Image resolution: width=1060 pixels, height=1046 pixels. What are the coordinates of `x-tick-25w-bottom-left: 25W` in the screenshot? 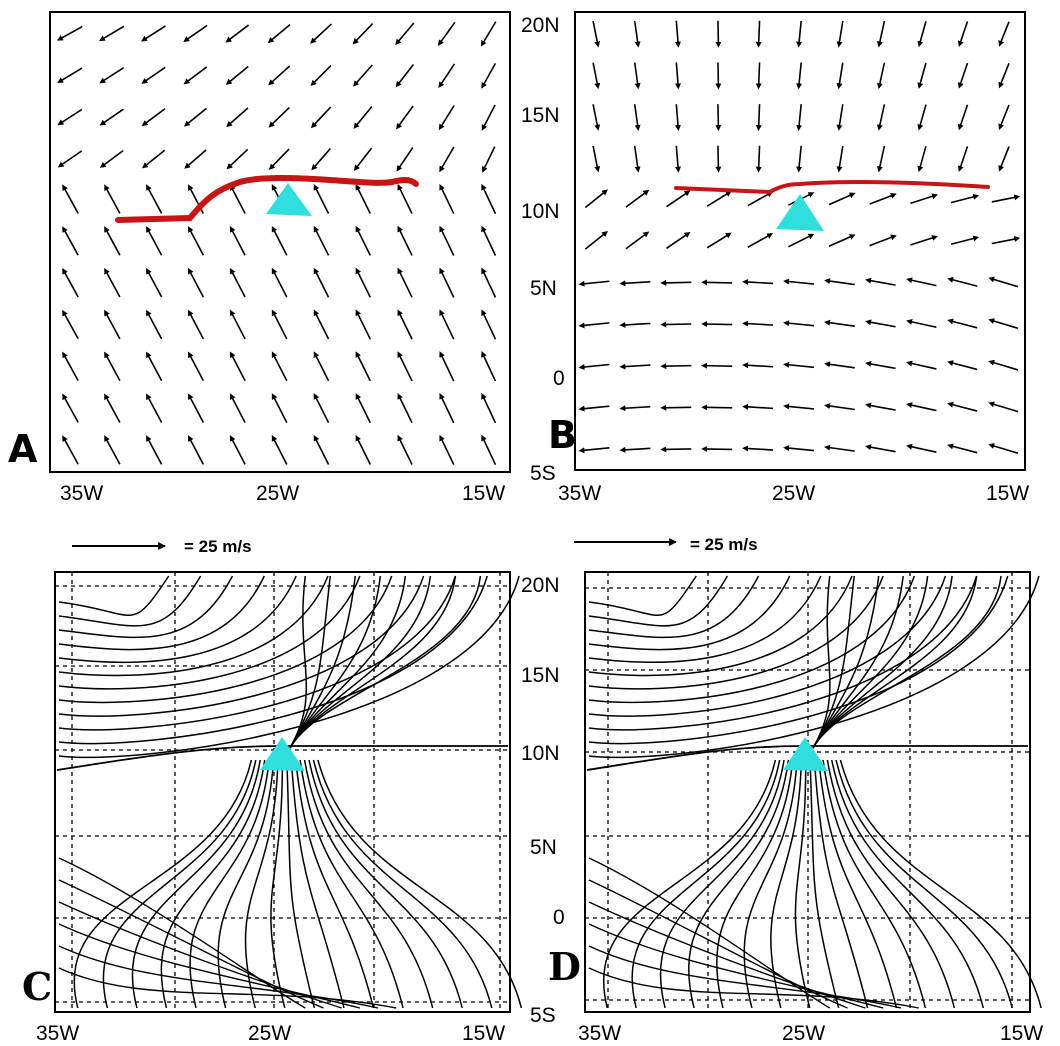 It's located at (269, 1033).